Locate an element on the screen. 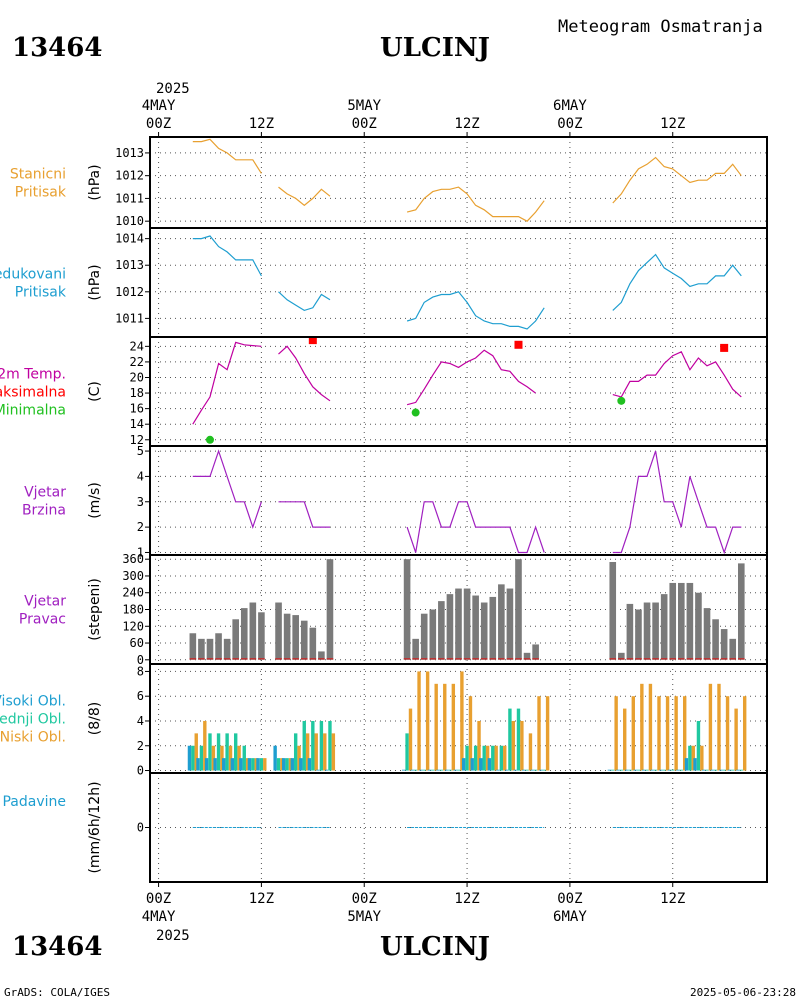 The height and width of the screenshot is (1000, 800). panel-legend-label: Pravac is located at coordinates (42, 620).